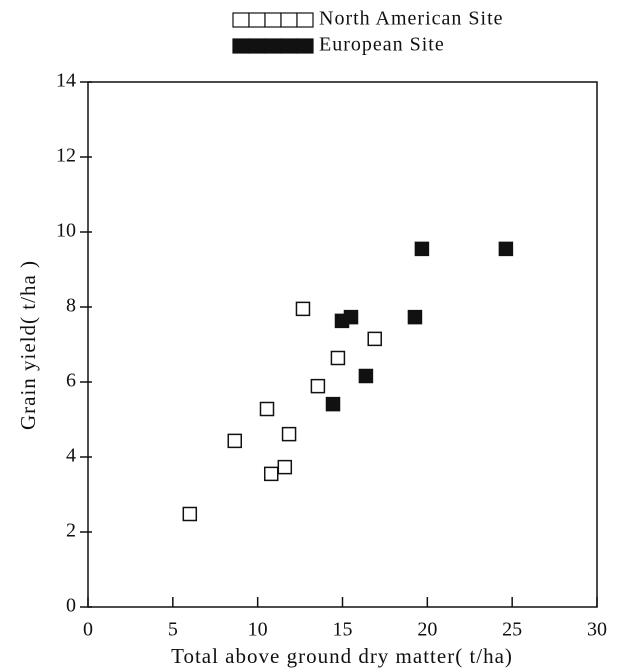 Image resolution: width=620 pixels, height=672 pixels. Describe the element at coordinates (343, 630) in the screenshot. I see `x-tick-label: 15` at that location.